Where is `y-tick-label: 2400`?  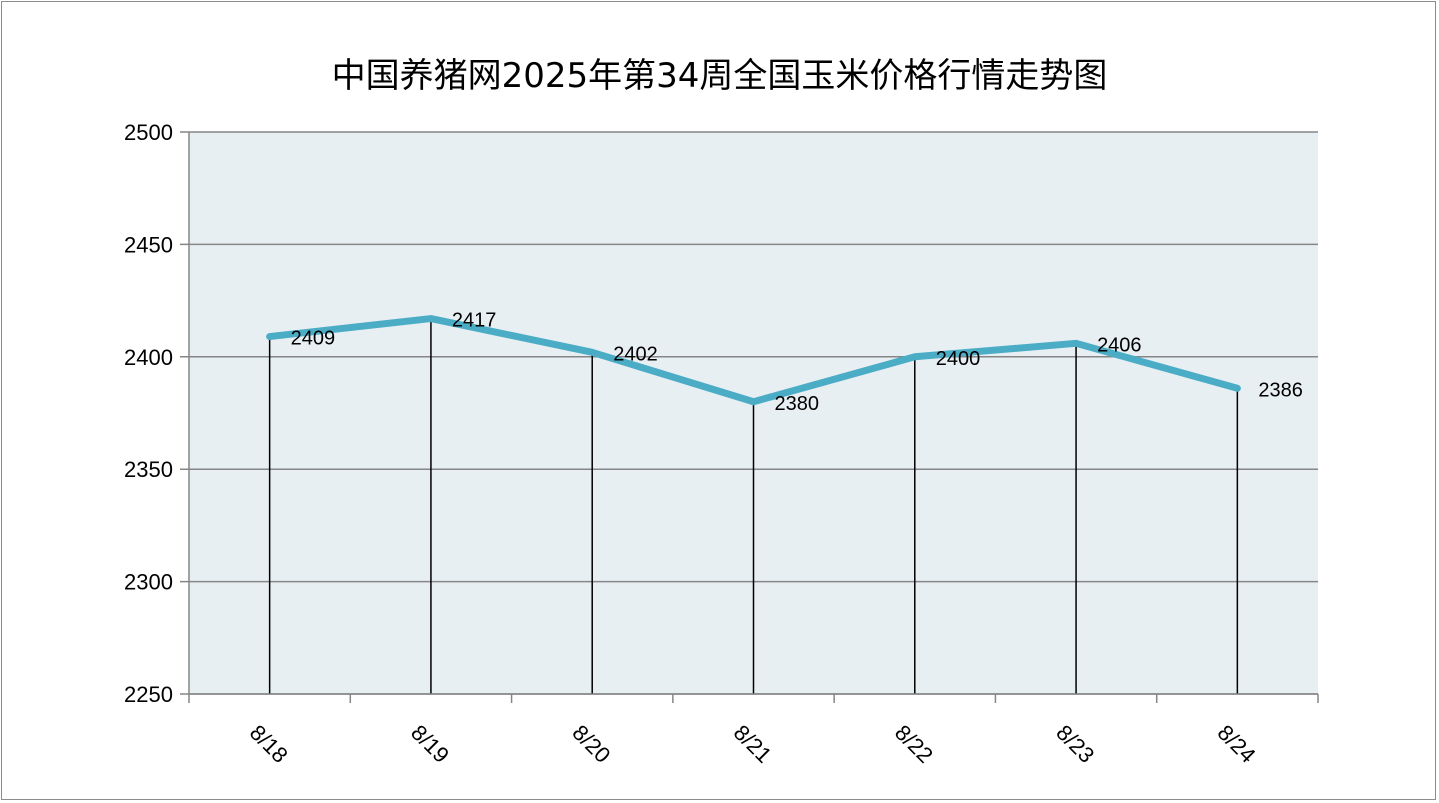
y-tick-label: 2400 is located at coordinates (148, 357).